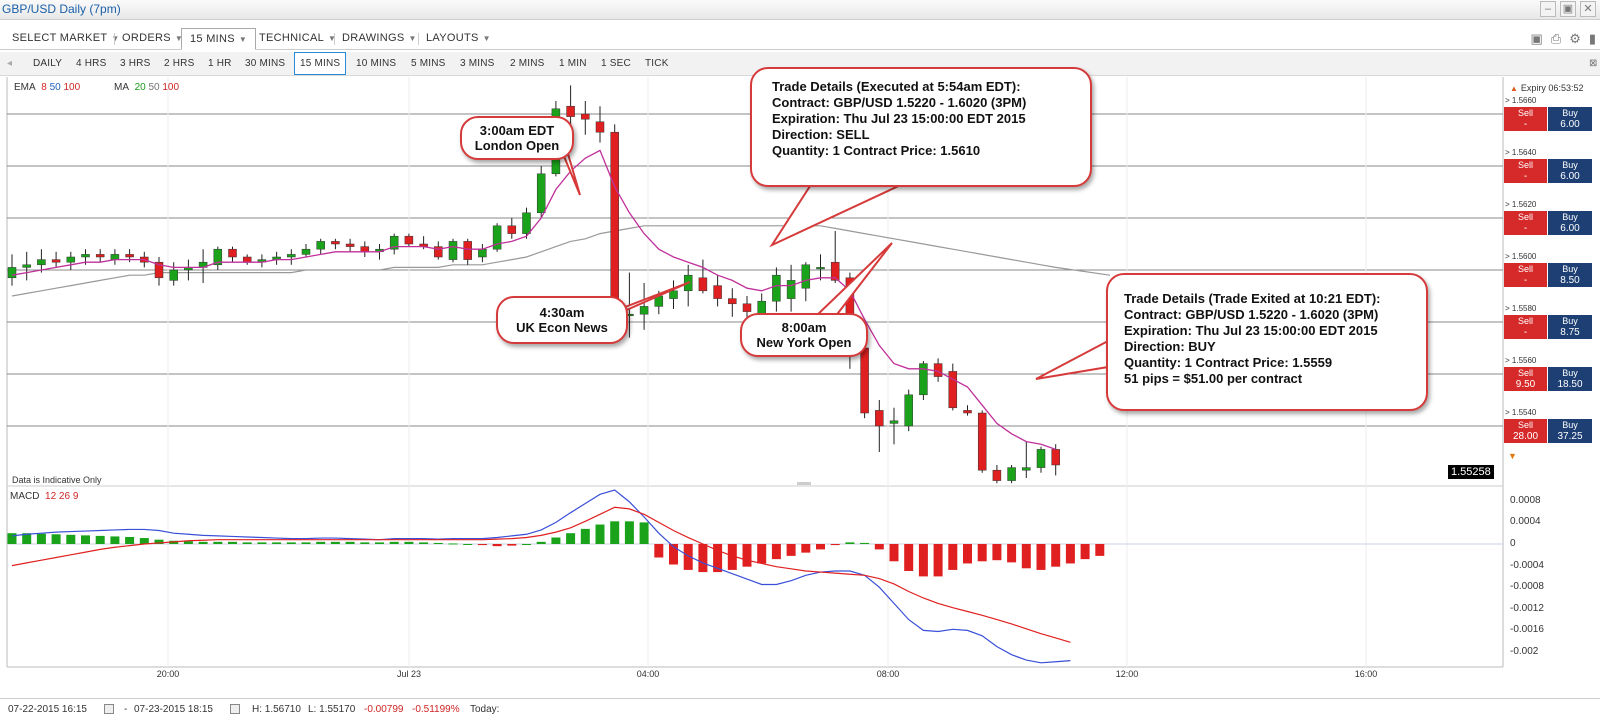 The height and width of the screenshot is (720, 1600). What do you see at coordinates (1556, 38) in the screenshot?
I see `print-icon: ⎙` at bounding box center [1556, 38].